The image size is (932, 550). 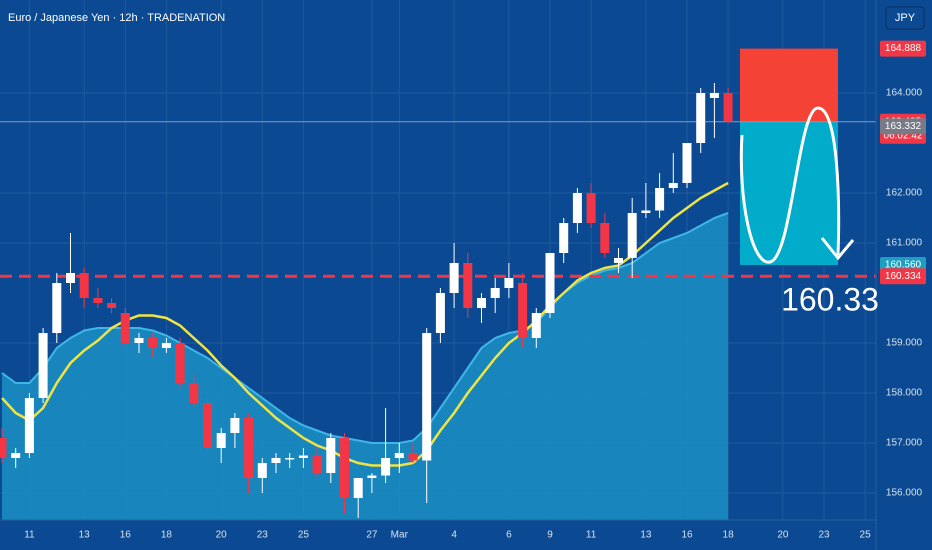 What do you see at coordinates (837, 249) in the screenshot?
I see `arrow-head` at bounding box center [837, 249].